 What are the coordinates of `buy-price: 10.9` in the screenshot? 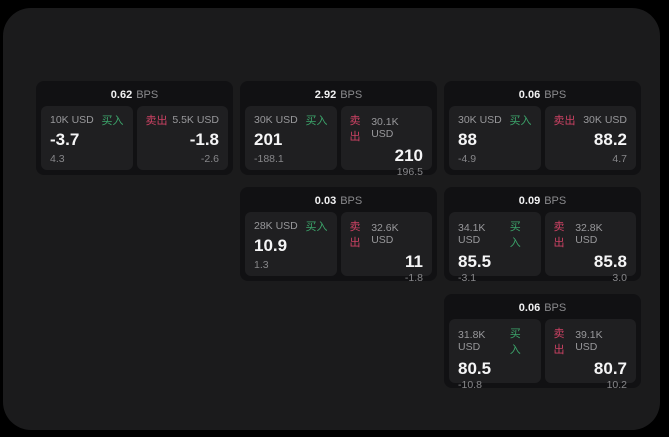 It's located at (271, 245).